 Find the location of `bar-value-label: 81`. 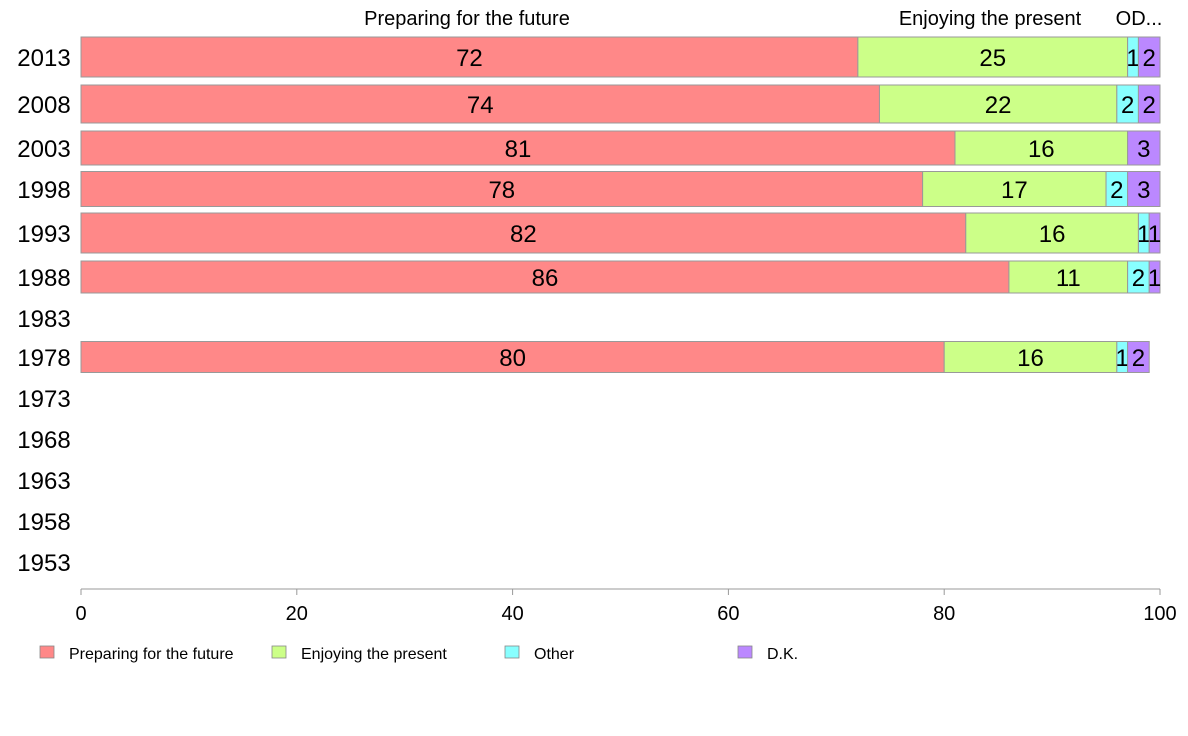

bar-value-label: 81 is located at coordinates (518, 149).